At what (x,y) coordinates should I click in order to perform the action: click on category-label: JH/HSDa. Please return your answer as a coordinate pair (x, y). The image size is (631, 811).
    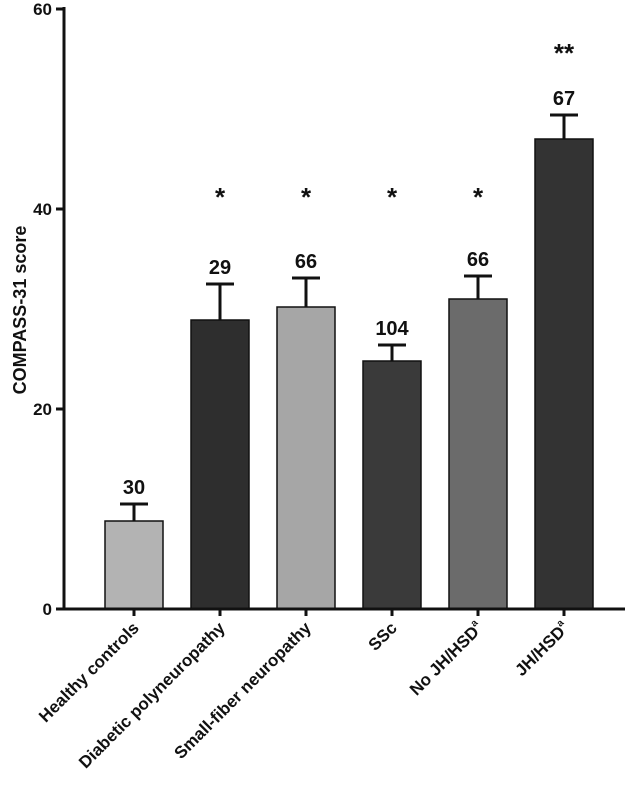
    Looking at the image, I should click on (542, 648).